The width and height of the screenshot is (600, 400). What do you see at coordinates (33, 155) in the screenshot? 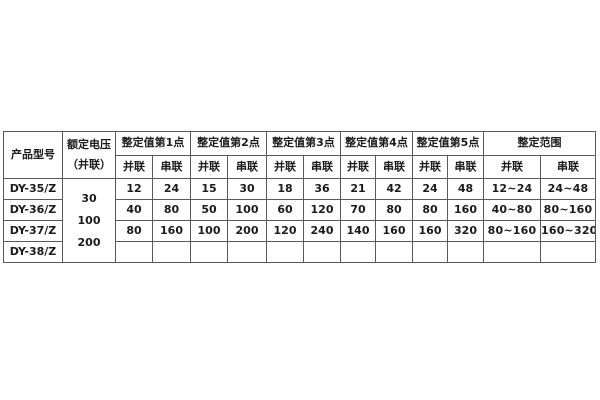
I see `header-product-model: 产品型号` at bounding box center [33, 155].